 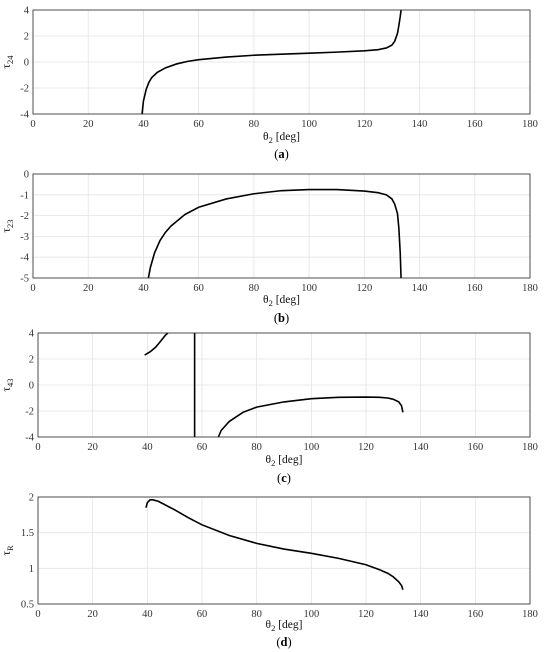 I want to click on y-axis-label: τ43, so click(x=8, y=384).